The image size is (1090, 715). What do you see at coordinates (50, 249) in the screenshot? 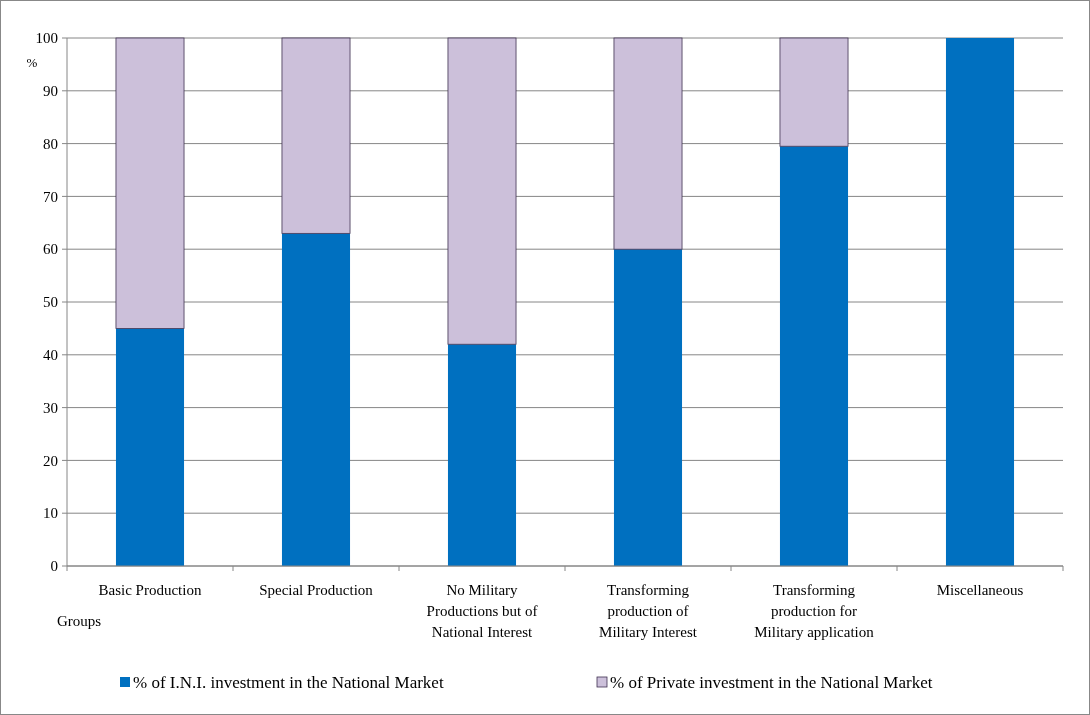
I see `y-tick-label: 60` at bounding box center [50, 249].